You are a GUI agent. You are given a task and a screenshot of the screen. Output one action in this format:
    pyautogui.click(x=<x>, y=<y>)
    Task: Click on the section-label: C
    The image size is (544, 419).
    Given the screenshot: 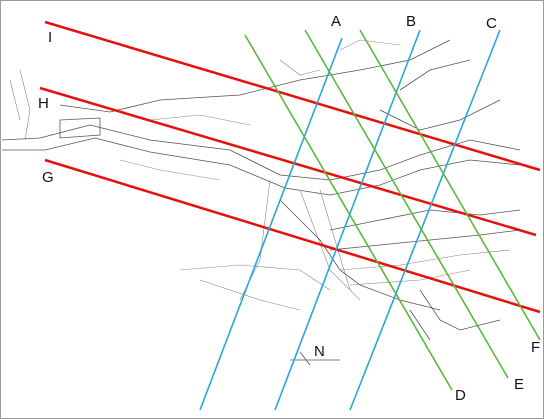 What is the action you would take?
    pyautogui.click(x=491, y=23)
    